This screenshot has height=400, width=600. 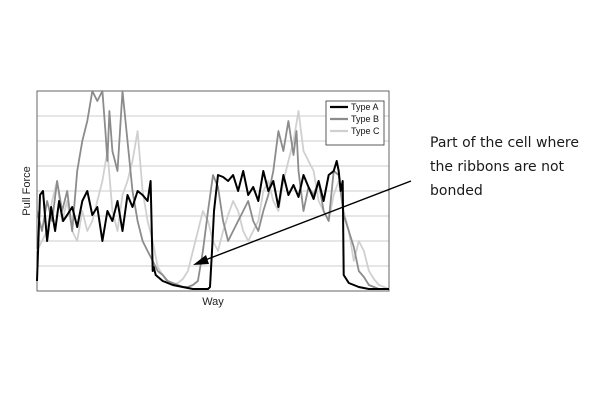 I want to click on legend-label: Type C, so click(x=365, y=131).